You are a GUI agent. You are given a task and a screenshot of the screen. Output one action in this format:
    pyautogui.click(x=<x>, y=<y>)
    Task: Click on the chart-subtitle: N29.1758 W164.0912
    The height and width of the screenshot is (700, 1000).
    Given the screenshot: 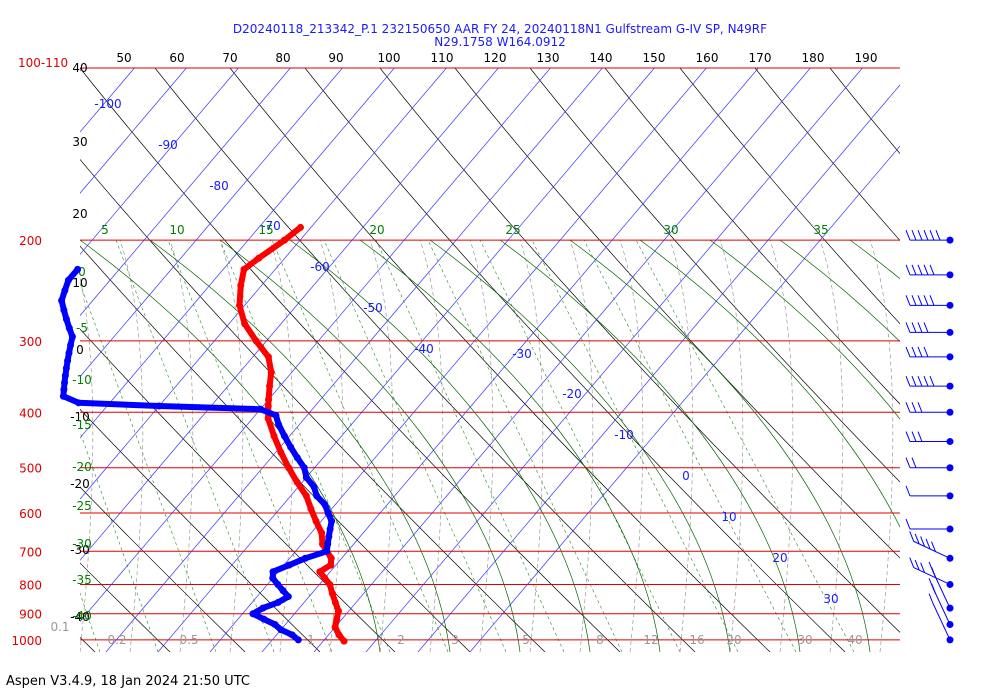 What is the action you would take?
    pyautogui.click(x=500, y=42)
    